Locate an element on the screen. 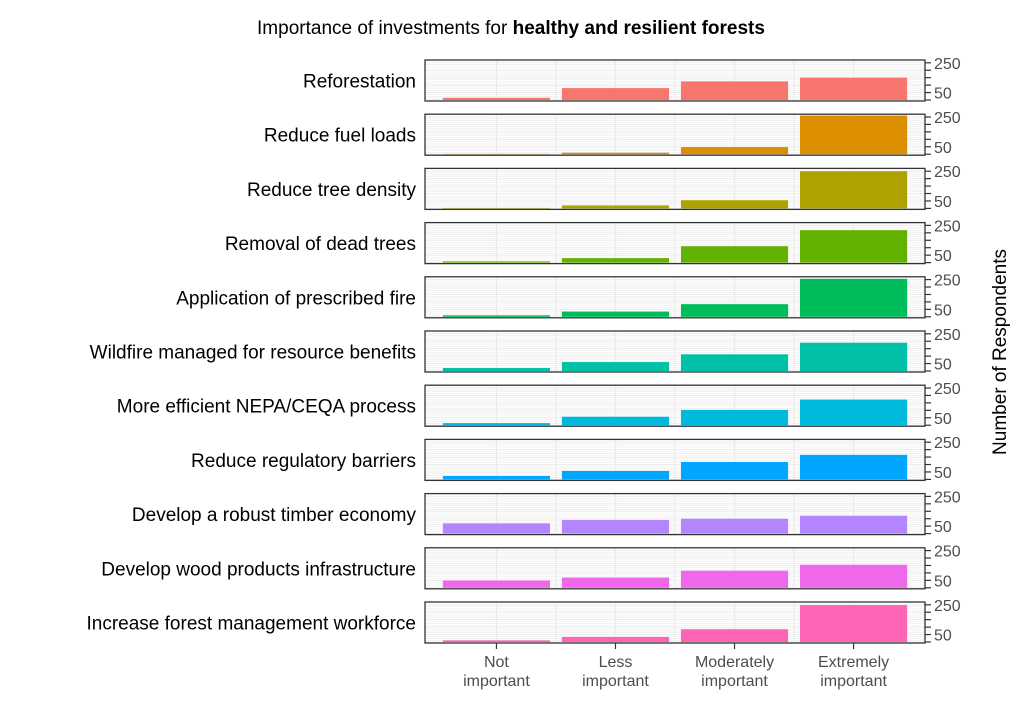 Image resolution: width=1024 pixels, height=706 pixels. facet-panel: 250 50 Removal of dead trees is located at coordinates (593, 241).